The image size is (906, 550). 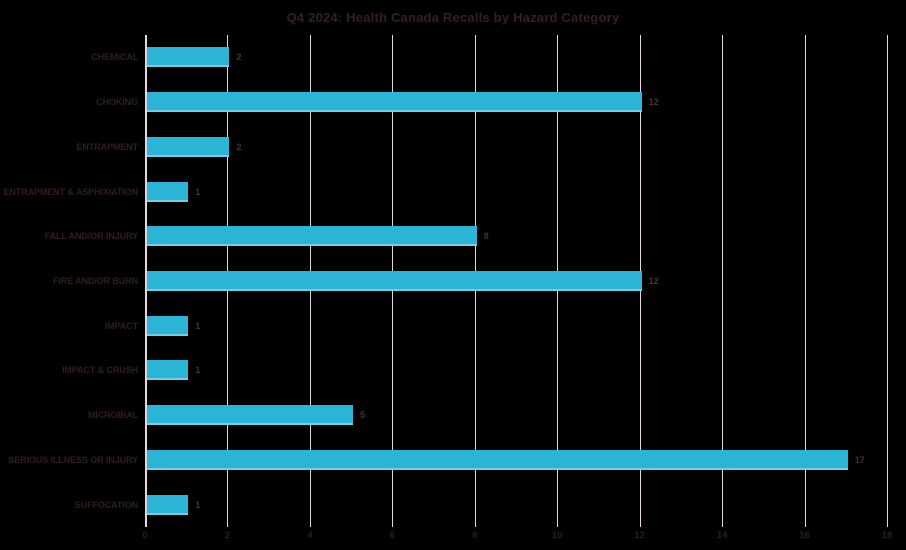 What do you see at coordinates (363, 415) in the screenshot?
I see `value-label: 5` at bounding box center [363, 415].